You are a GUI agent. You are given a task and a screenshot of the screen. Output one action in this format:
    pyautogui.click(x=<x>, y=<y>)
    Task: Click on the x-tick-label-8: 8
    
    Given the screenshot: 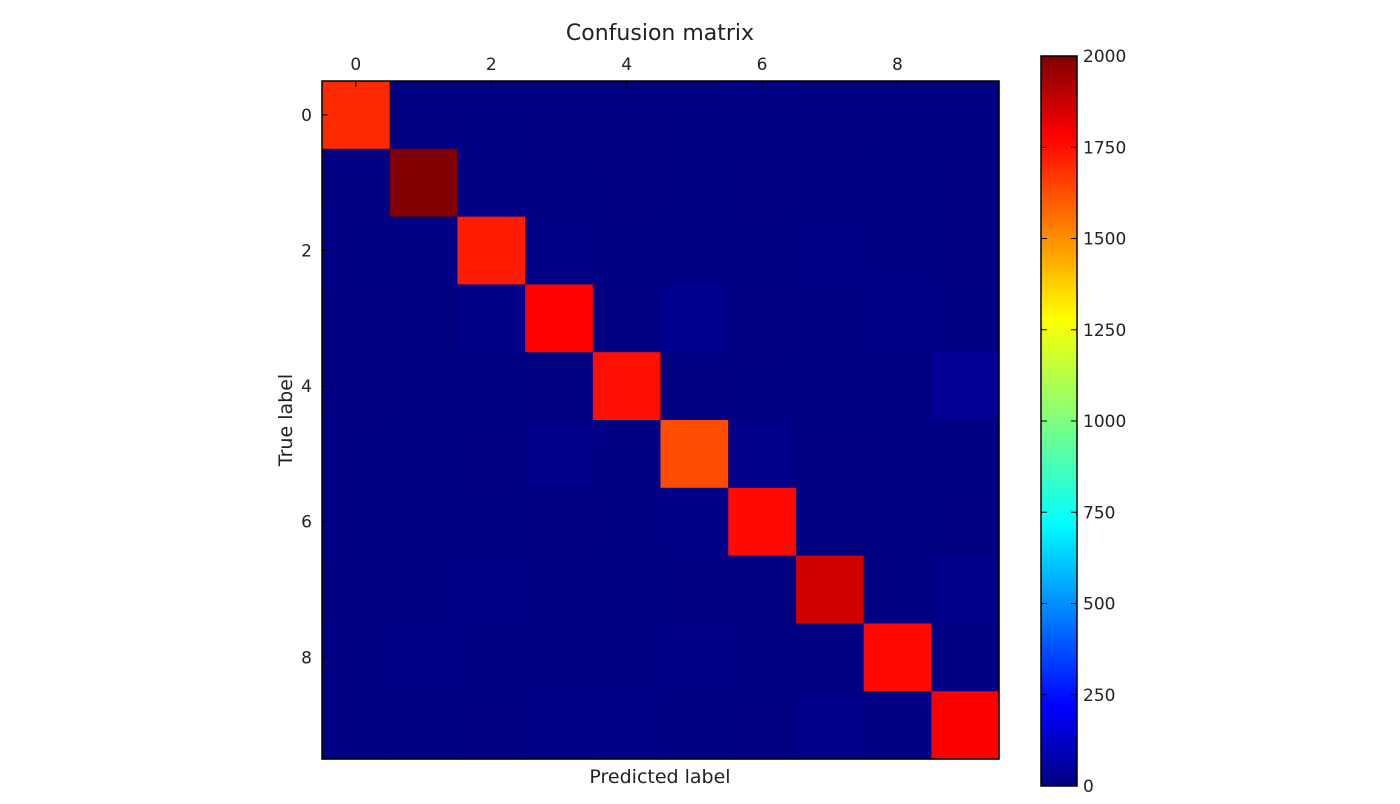 What is the action you would take?
    pyautogui.click(x=897, y=65)
    